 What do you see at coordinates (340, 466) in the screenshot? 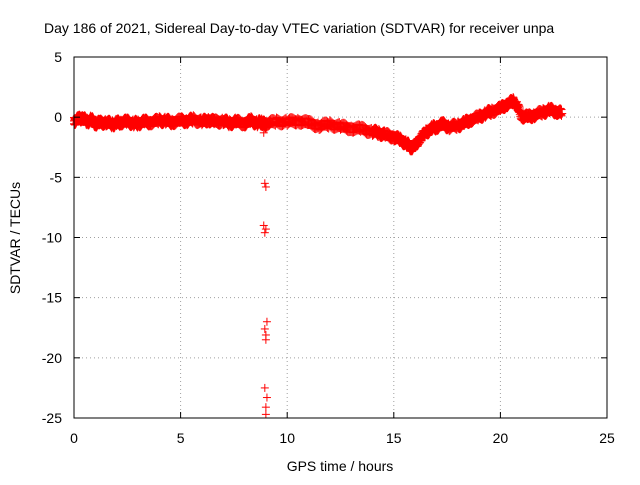
I see `x-axis-label: GPS time / hours` at bounding box center [340, 466].